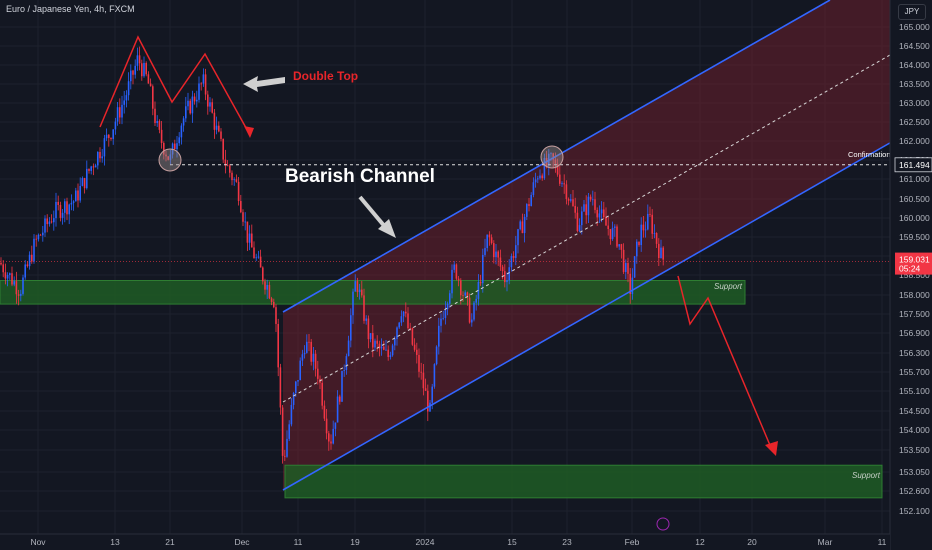 This screenshot has height=550, width=932. I want to click on time-tick-label: 15, so click(512, 542).